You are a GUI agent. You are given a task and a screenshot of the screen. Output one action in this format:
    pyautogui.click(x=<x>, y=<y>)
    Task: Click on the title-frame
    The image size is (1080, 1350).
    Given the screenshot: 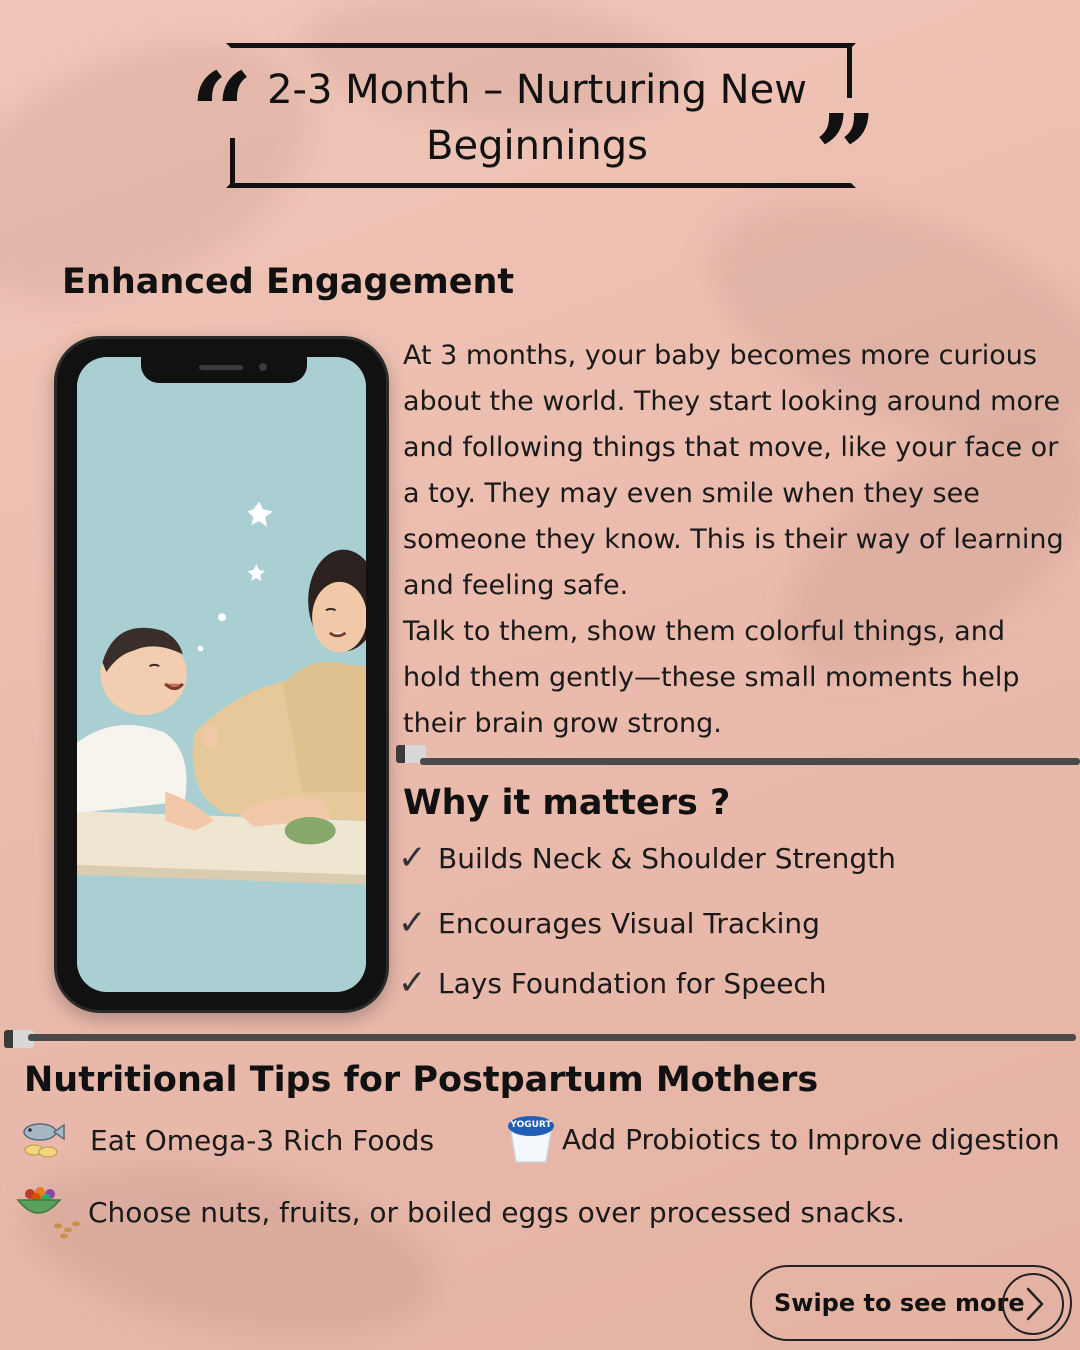 What is the action you would take?
    pyautogui.click(x=541, y=115)
    